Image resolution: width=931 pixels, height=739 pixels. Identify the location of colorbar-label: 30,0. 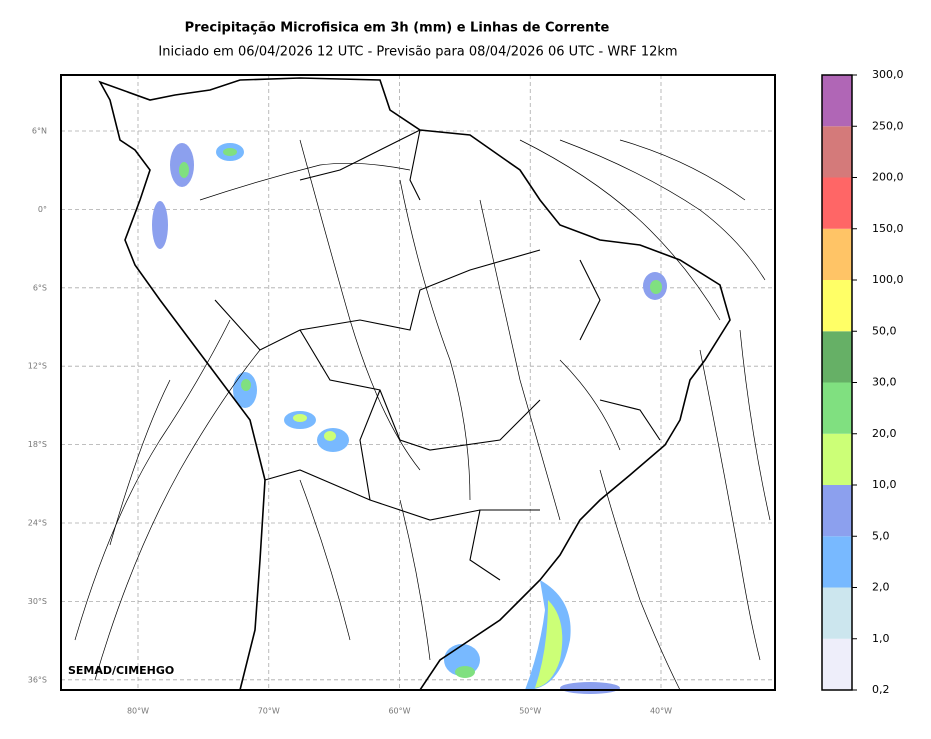
(884, 382).